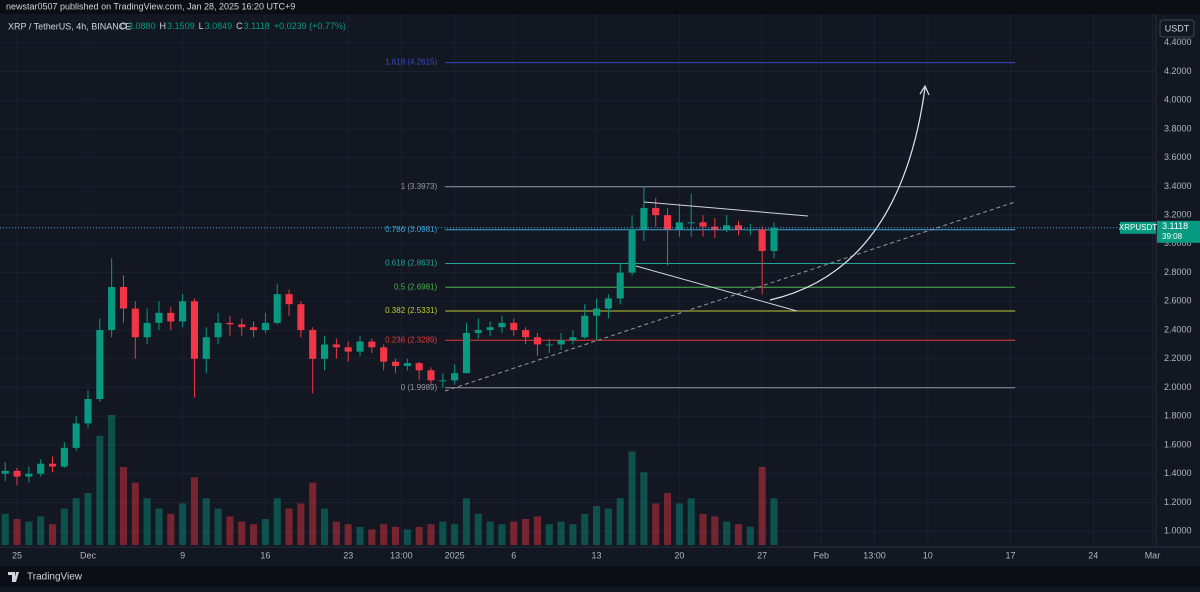  Describe the element at coordinates (13, 577) in the screenshot. I see `logo-icon` at that location.